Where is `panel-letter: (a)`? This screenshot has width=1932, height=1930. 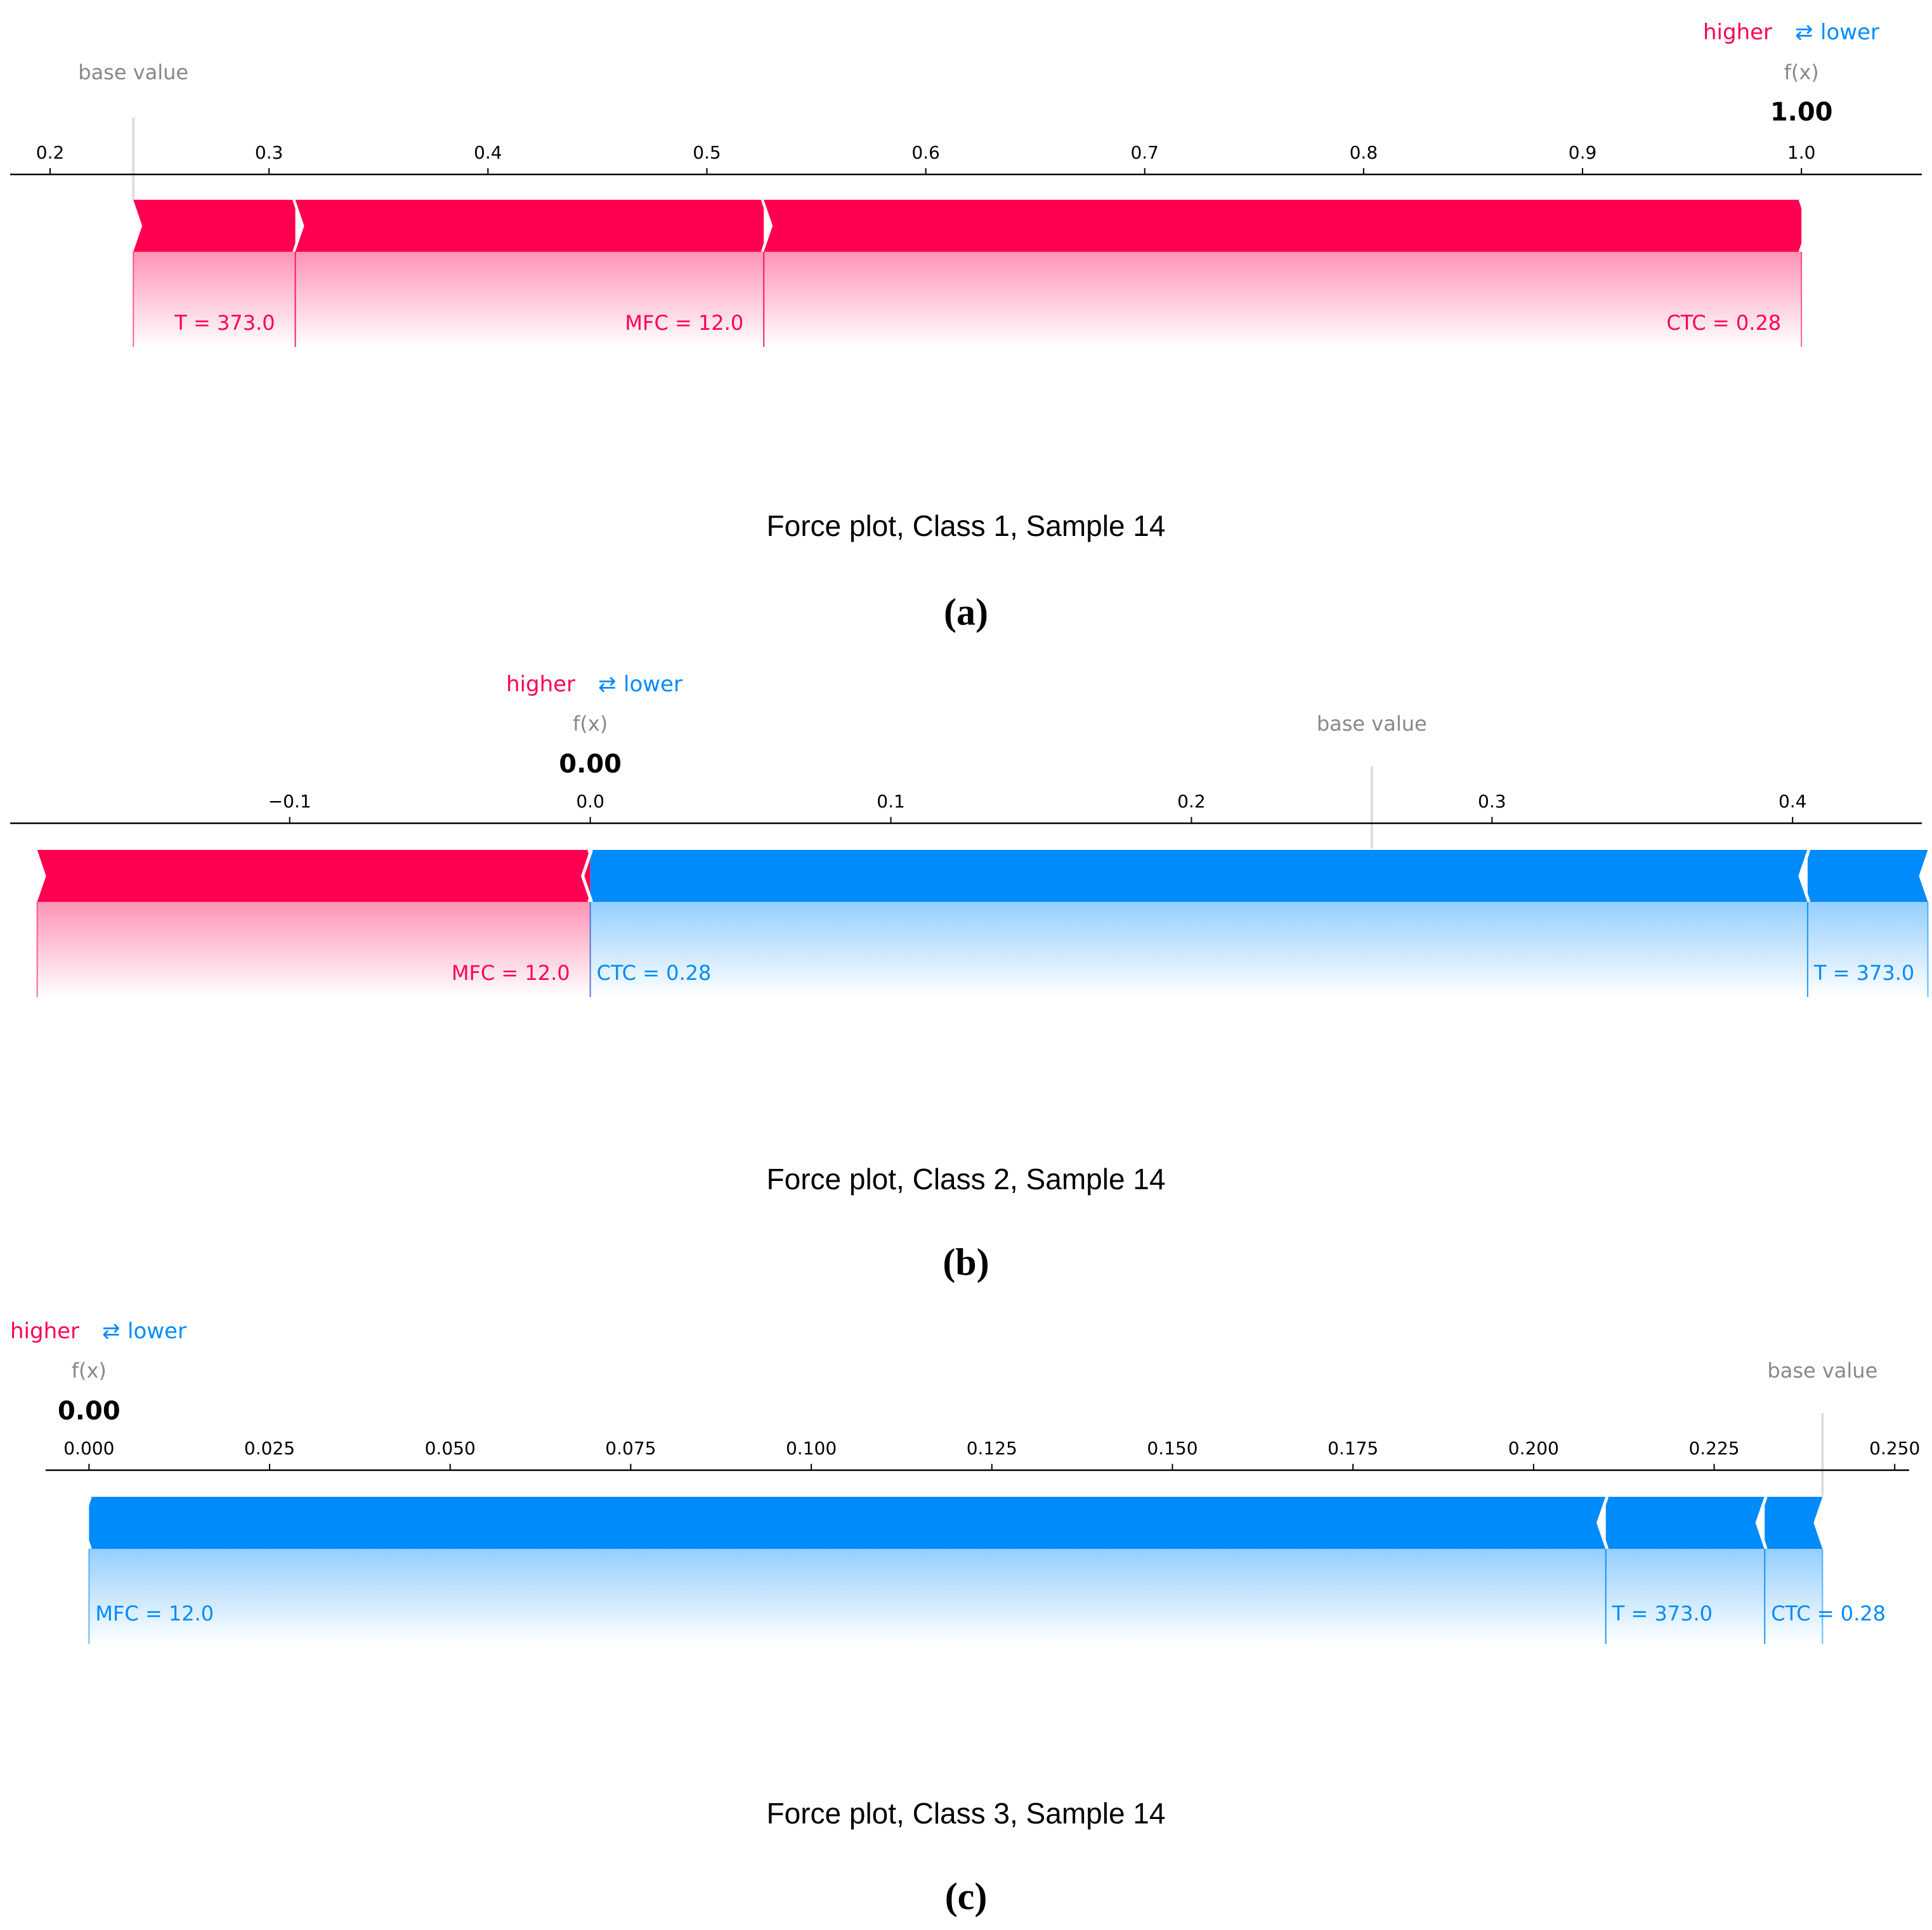 panel-letter: (a) is located at coordinates (966, 612).